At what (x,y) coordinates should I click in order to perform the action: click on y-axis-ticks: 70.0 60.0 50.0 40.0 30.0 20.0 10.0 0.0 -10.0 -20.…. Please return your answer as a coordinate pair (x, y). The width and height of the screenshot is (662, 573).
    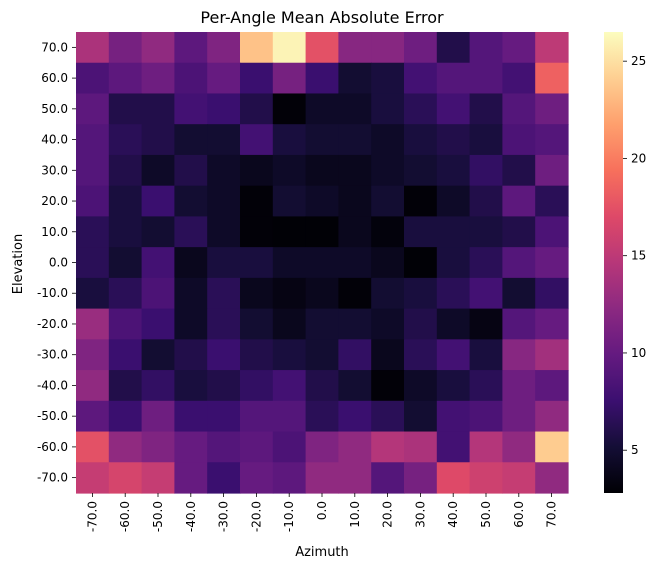
    Looking at the image, I should click on (56, 262).